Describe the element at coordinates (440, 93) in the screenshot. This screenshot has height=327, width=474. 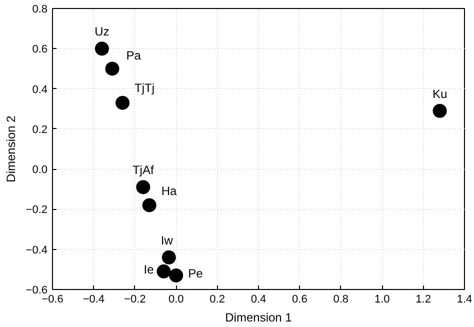
I see `annotation: Ku` at that location.